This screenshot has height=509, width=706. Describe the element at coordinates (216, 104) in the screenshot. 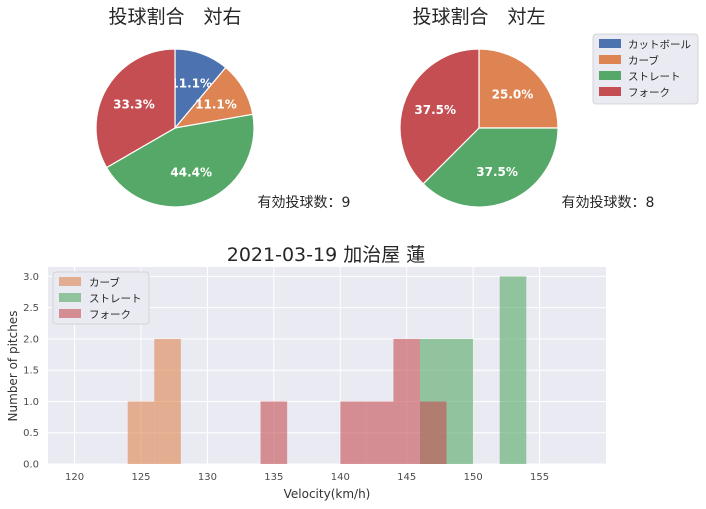

I see `pie-pct-label-0-1: 11.1%` at that location.